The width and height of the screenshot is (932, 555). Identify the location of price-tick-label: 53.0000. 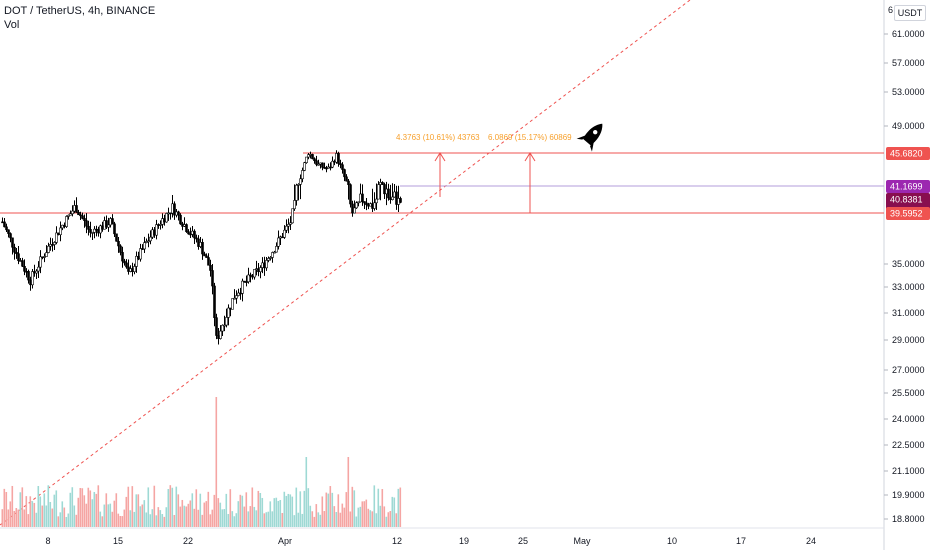
(908, 92).